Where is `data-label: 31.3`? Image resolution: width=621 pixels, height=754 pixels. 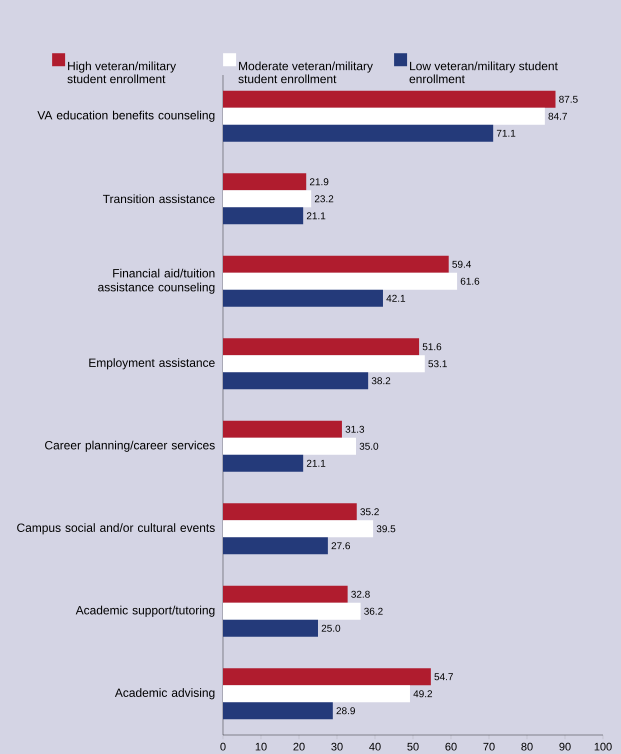
data-label: 31.3 is located at coordinates (355, 429).